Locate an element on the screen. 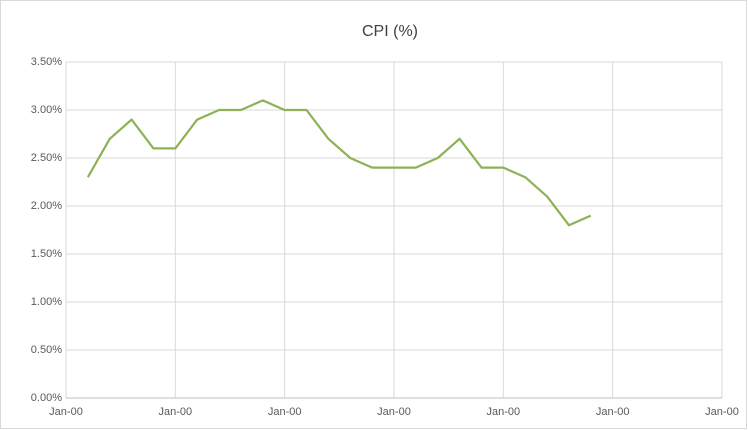 This screenshot has height=430, width=748. y-tick-label: 1.50% is located at coordinates (46, 254).